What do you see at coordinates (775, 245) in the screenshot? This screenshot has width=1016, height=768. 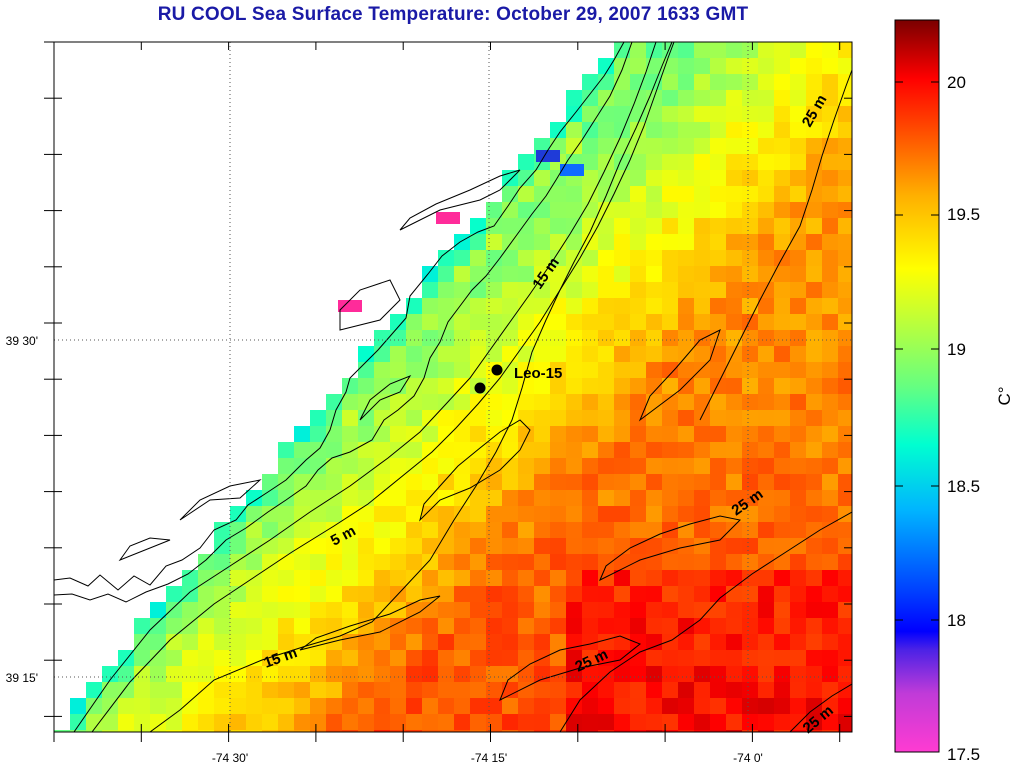 I see `contour-25m-b` at bounding box center [775, 245].